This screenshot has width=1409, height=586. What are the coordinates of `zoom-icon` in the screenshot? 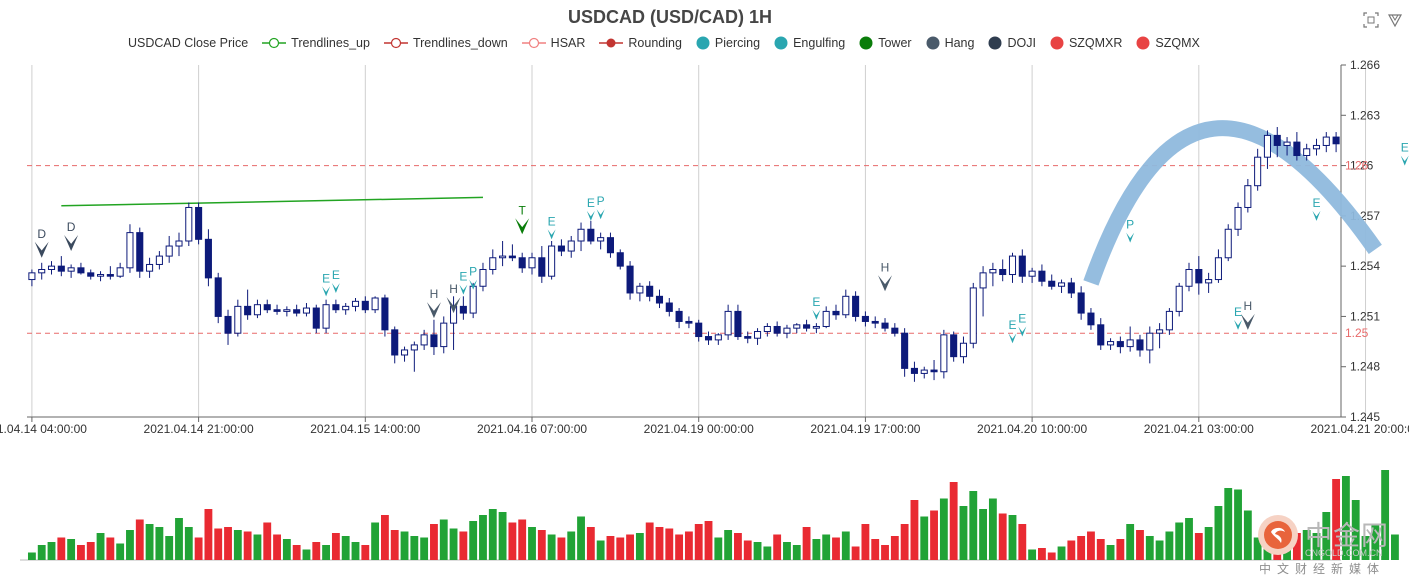 It's located at (1371, 20).